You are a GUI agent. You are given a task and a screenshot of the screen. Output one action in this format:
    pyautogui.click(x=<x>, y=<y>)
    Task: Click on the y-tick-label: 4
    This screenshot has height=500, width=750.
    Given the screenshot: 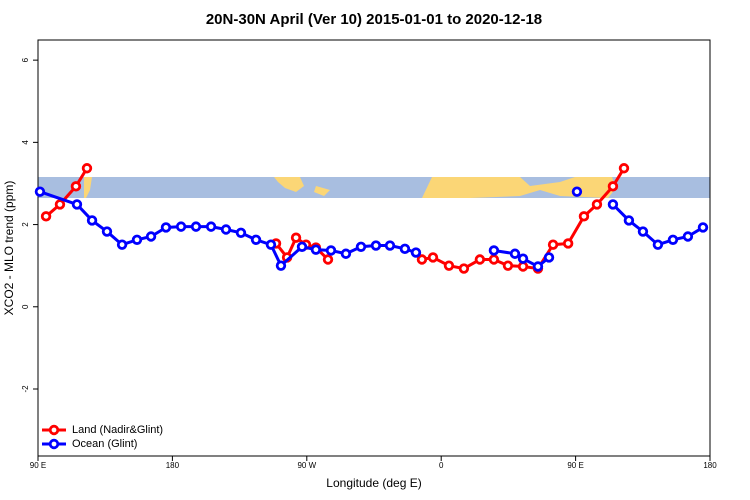 What is the action you would take?
    pyautogui.click(x=25, y=142)
    